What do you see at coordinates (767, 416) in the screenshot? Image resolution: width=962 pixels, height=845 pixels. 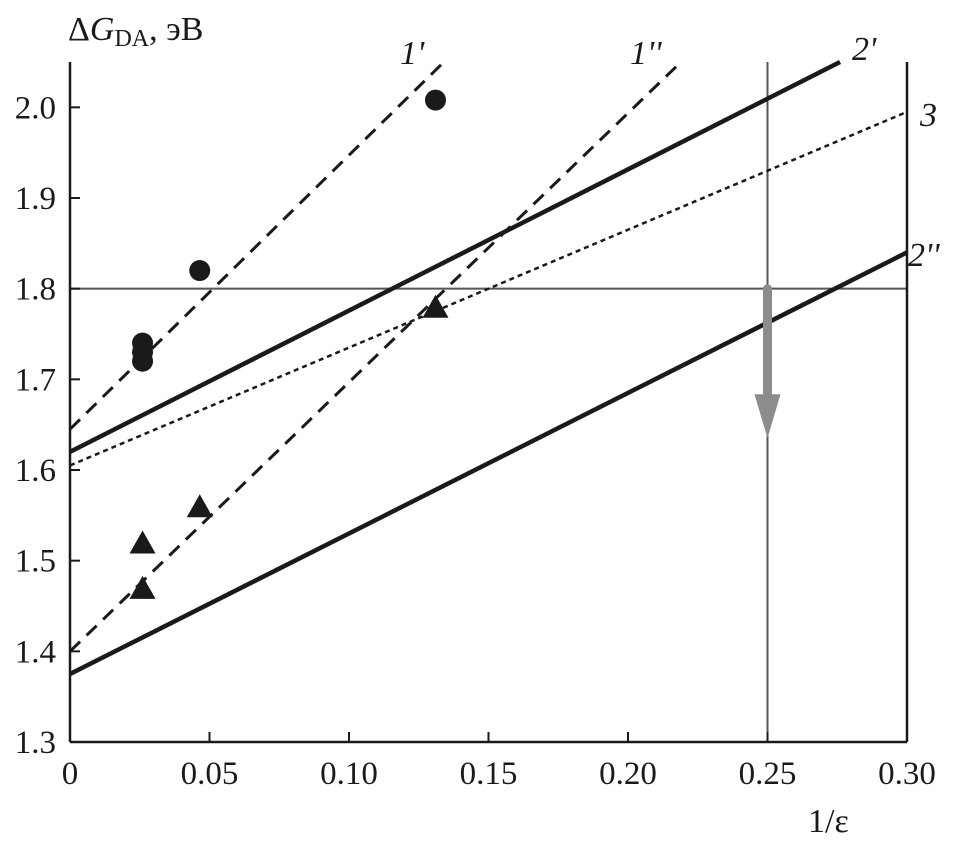 I see `arrow-head` at bounding box center [767, 416].